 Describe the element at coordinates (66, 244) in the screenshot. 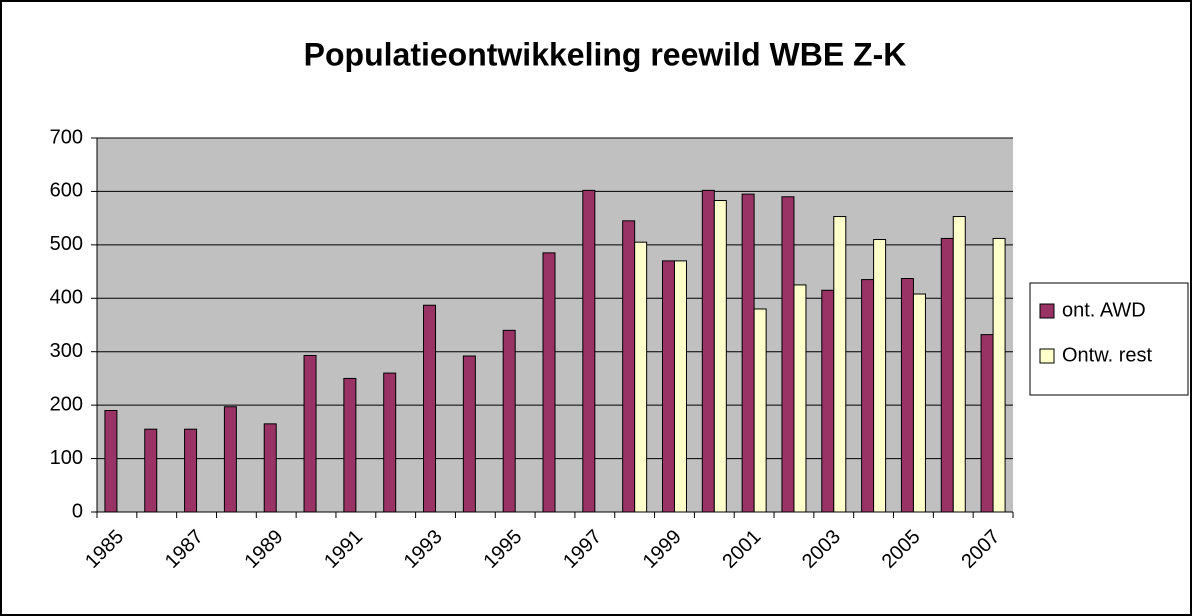

I see `y-tick-label: 500` at that location.